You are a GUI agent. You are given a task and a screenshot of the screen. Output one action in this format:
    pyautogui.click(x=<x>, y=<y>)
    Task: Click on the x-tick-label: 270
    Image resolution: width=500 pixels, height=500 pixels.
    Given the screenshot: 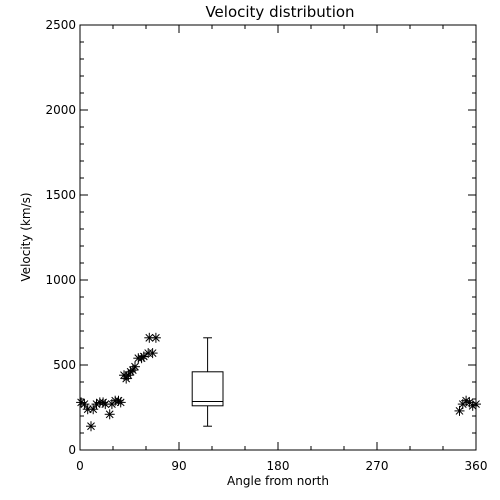 What is the action you would take?
    pyautogui.click(x=377, y=466)
    